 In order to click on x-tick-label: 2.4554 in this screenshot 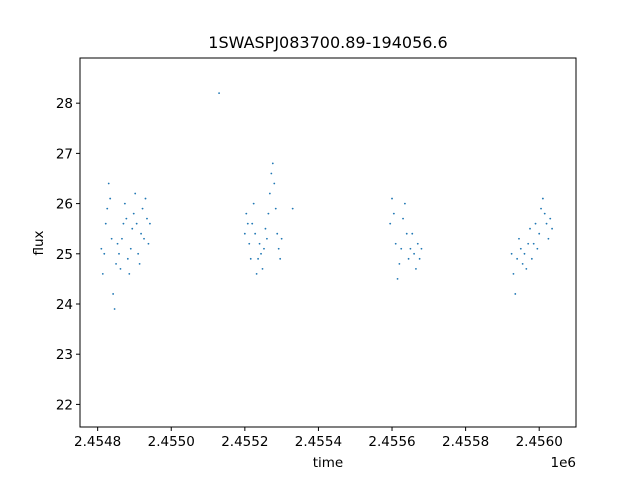, I will do `click(318, 442)`.